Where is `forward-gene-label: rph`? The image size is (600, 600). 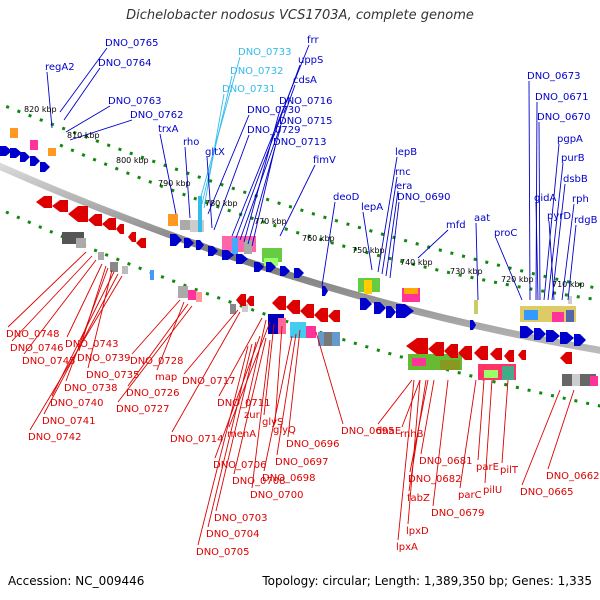
forward-gene-label: rph is located at coordinates (580, 199).